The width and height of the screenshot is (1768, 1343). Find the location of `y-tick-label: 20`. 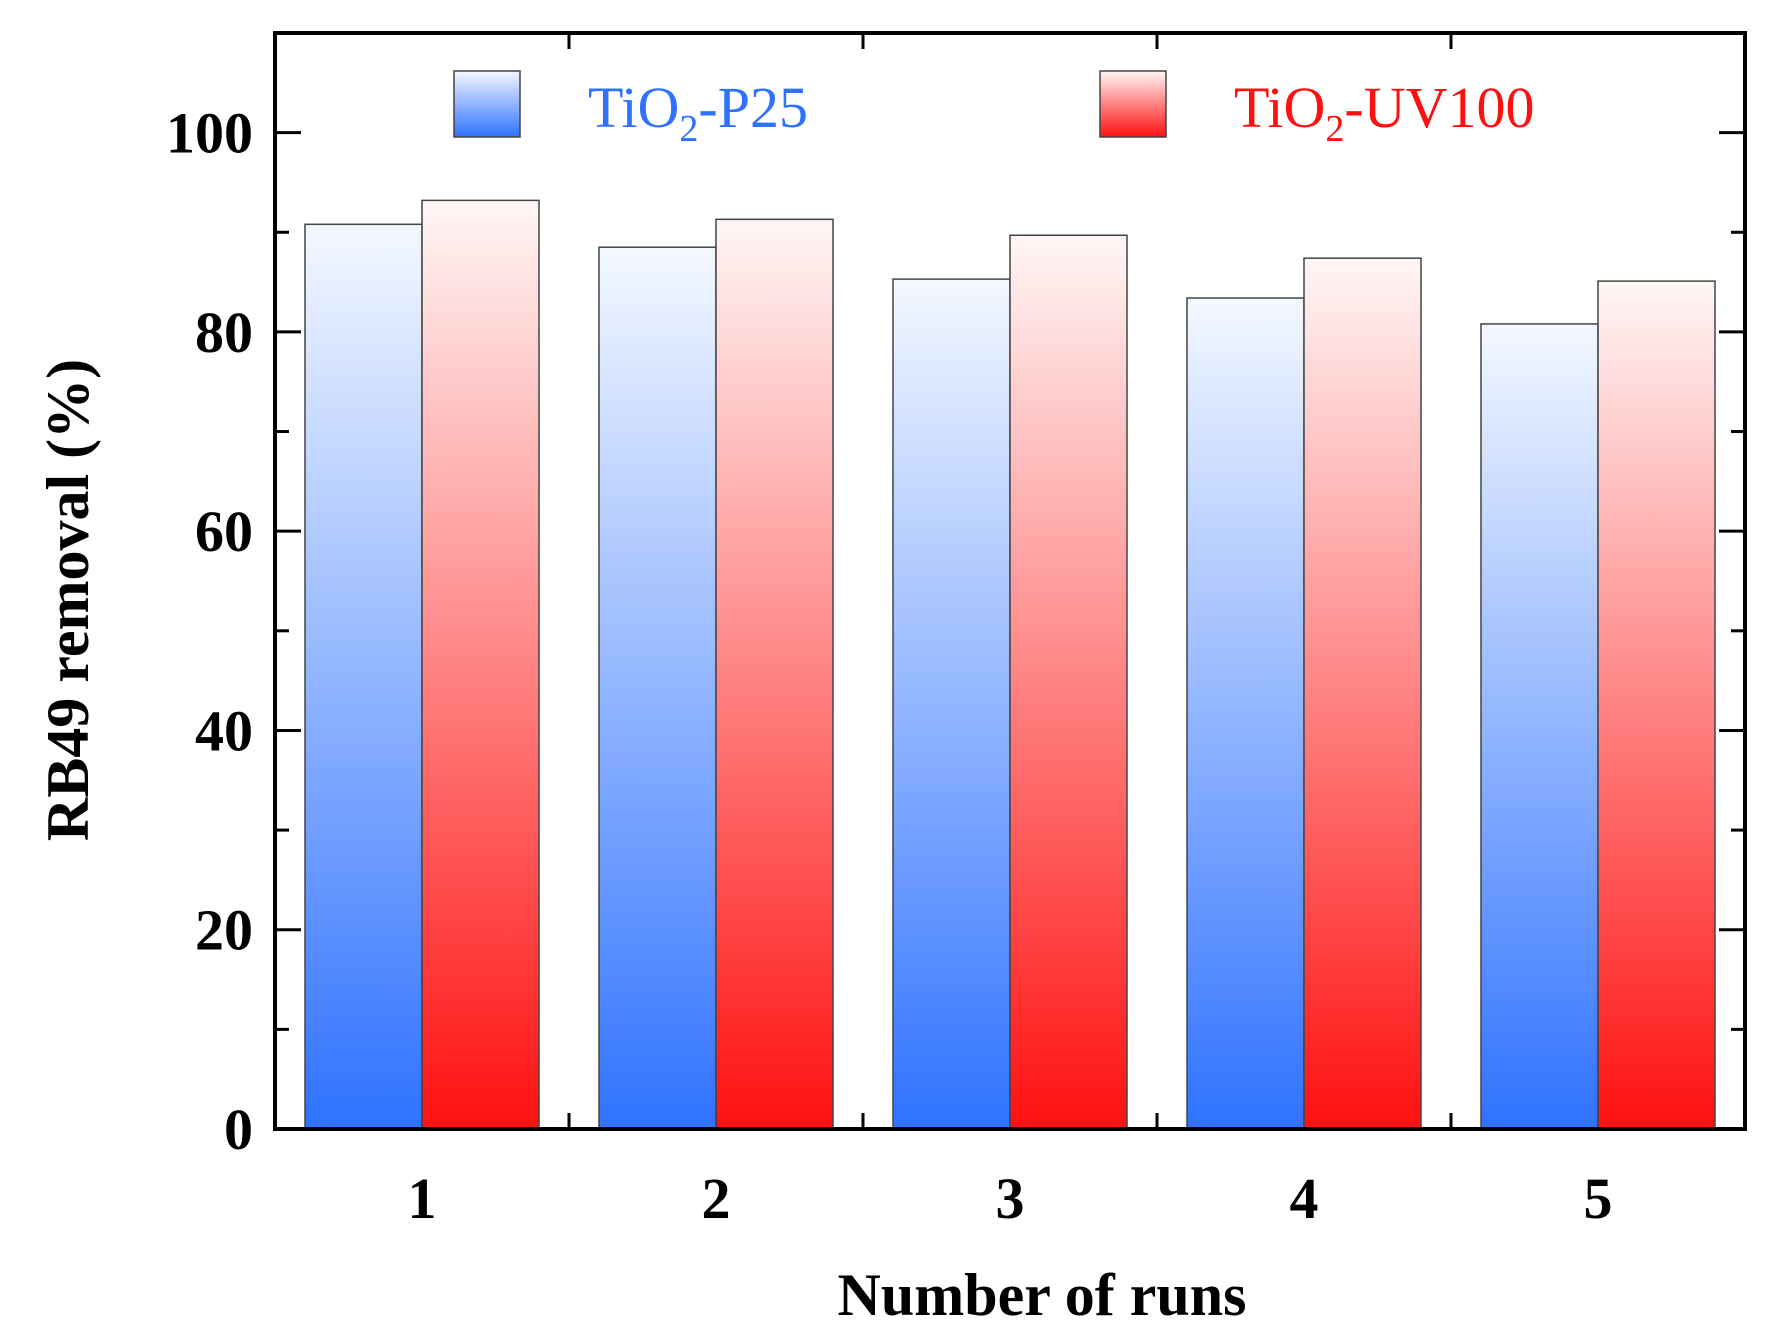

y-tick-label: 20 is located at coordinates (224, 930).